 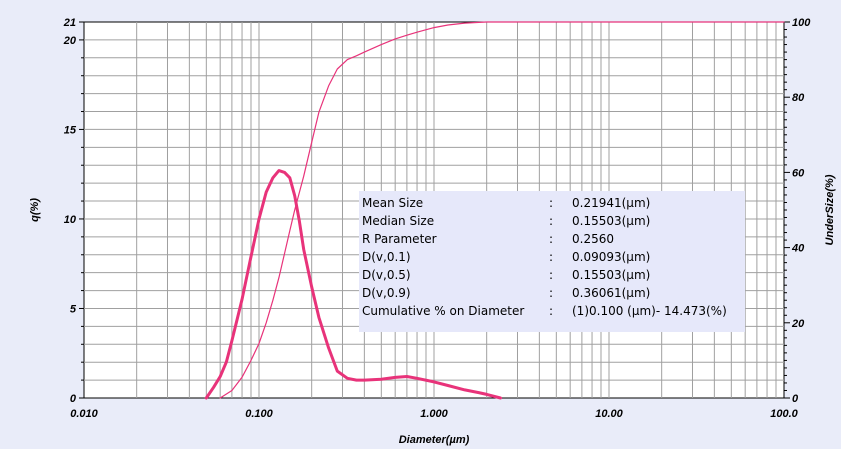 I want to click on x-tick-label: 0.100, so click(x=259, y=414).